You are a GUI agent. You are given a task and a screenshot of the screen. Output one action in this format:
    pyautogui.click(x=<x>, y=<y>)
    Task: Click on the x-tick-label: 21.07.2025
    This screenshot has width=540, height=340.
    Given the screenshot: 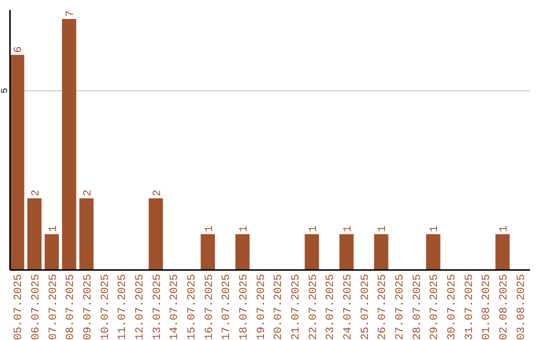 What is the action you would take?
    pyautogui.click(x=296, y=307)
    